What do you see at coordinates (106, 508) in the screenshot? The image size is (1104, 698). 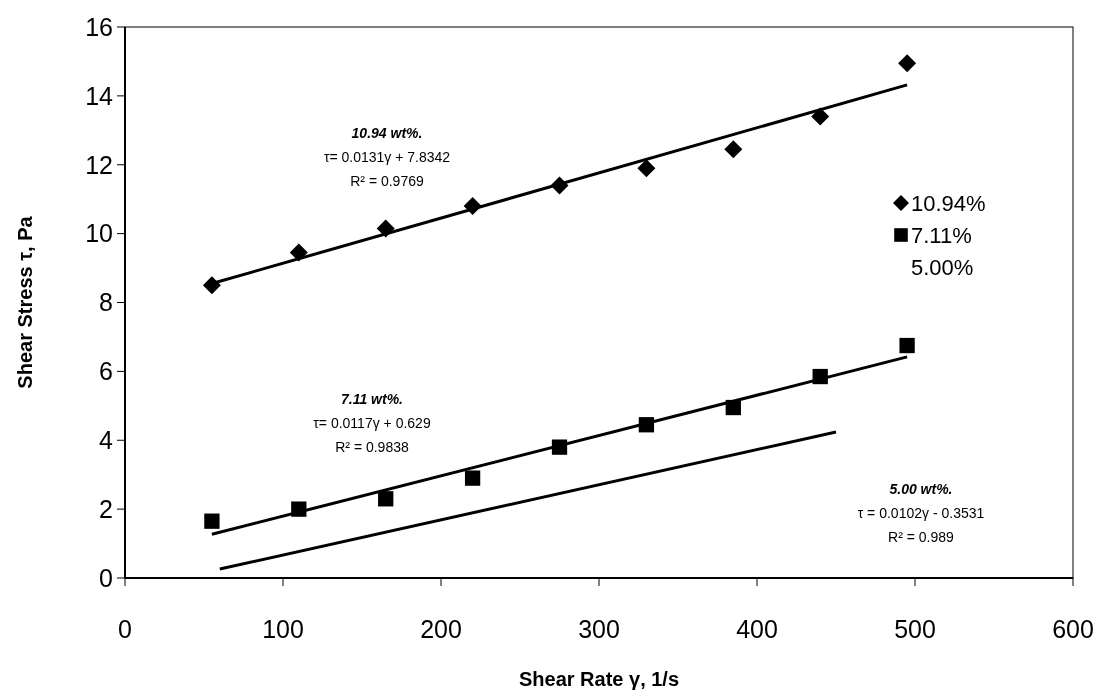 I see `y-tick-label: 2` at bounding box center [106, 508].